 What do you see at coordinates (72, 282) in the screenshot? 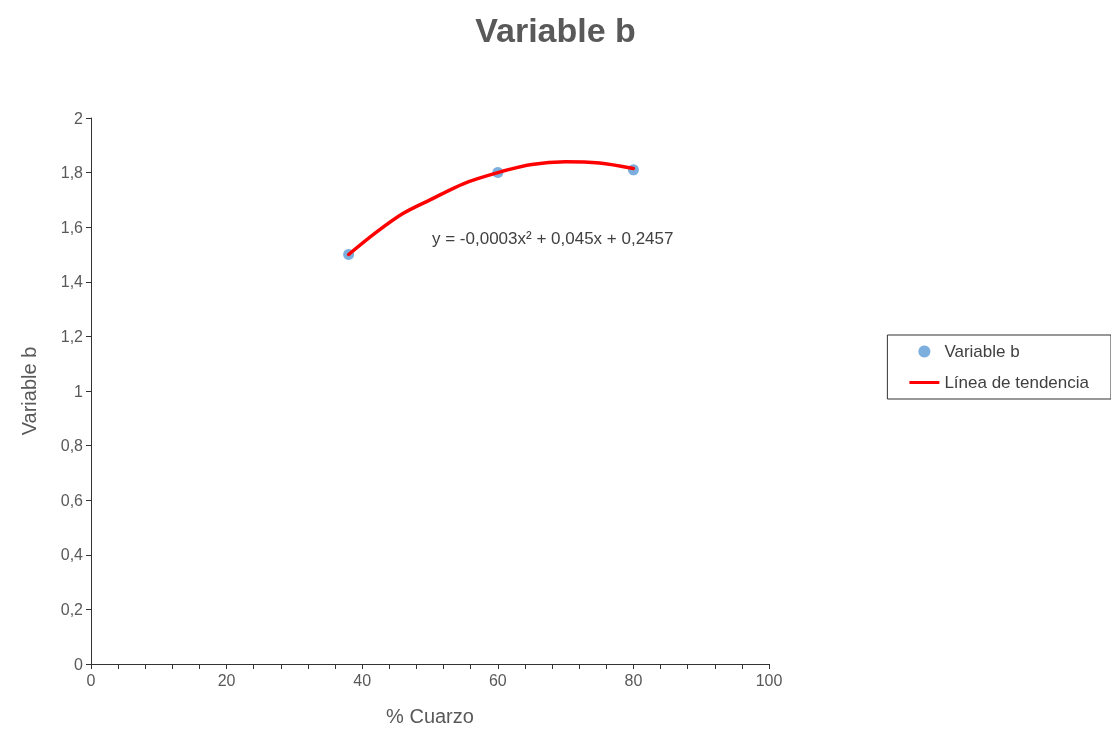
I see `y-tick-label: 1,4` at bounding box center [72, 282].